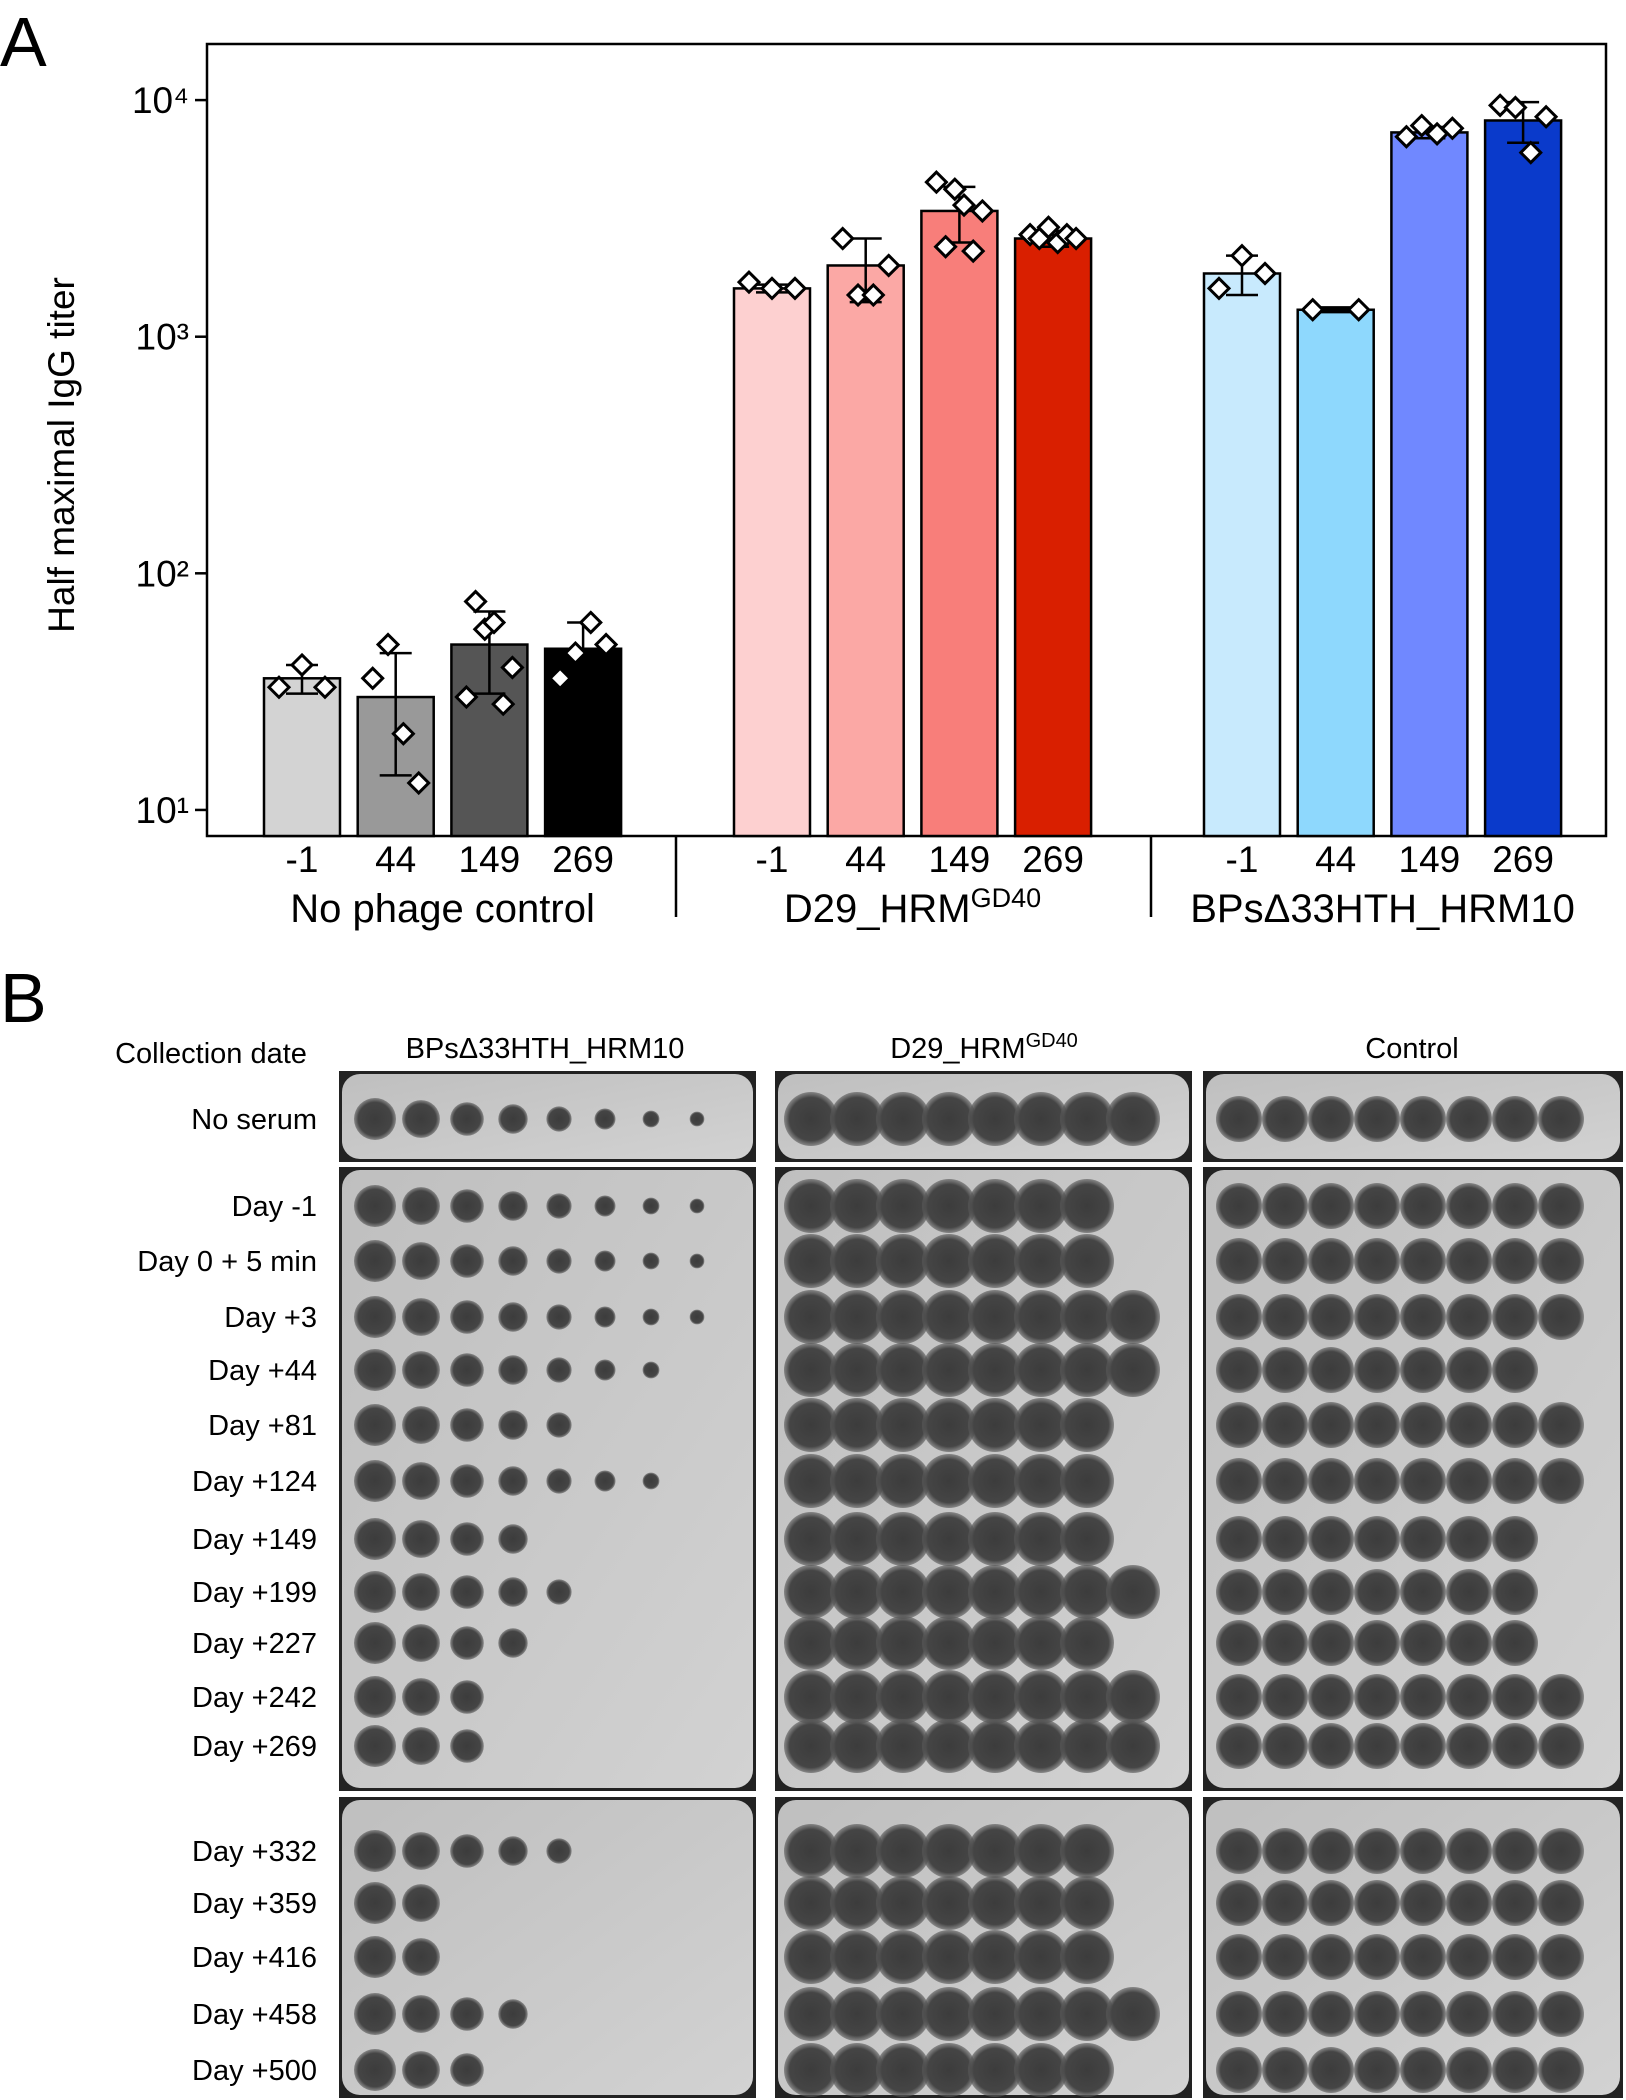 This screenshot has height=2100, width=1626. I want to click on row-label: Day +458, so click(254, 2015).